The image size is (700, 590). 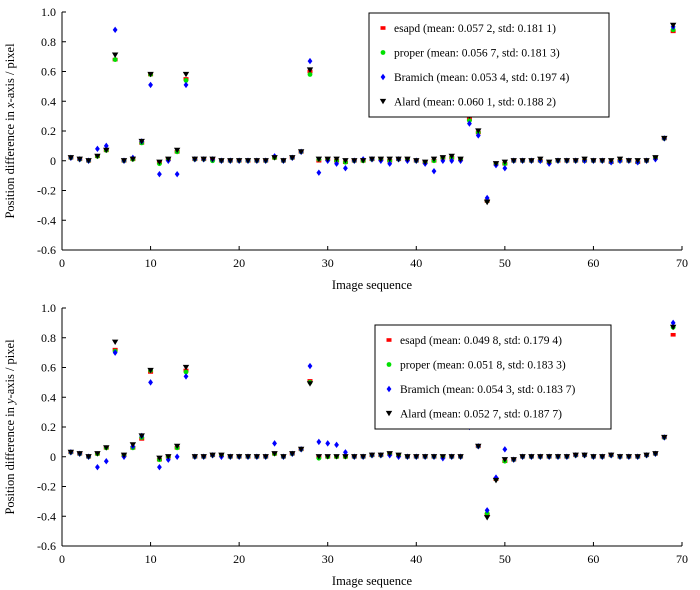 What do you see at coordinates (239, 559) in the screenshot?
I see `x-tick-label: 20` at bounding box center [239, 559].